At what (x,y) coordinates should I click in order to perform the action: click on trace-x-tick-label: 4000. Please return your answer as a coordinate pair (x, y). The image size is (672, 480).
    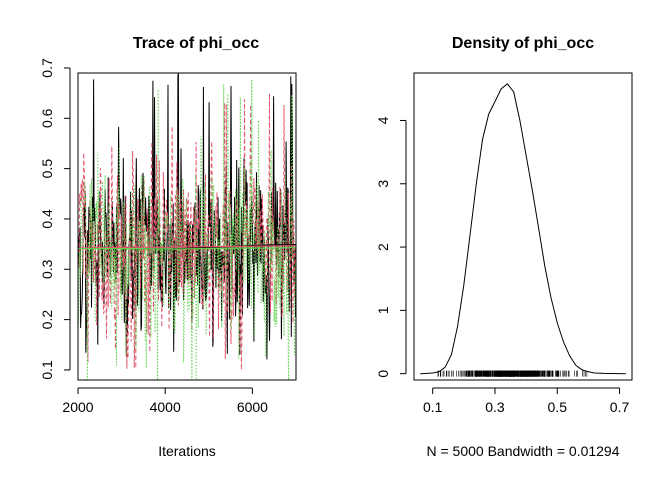
    Looking at the image, I should click on (165, 407).